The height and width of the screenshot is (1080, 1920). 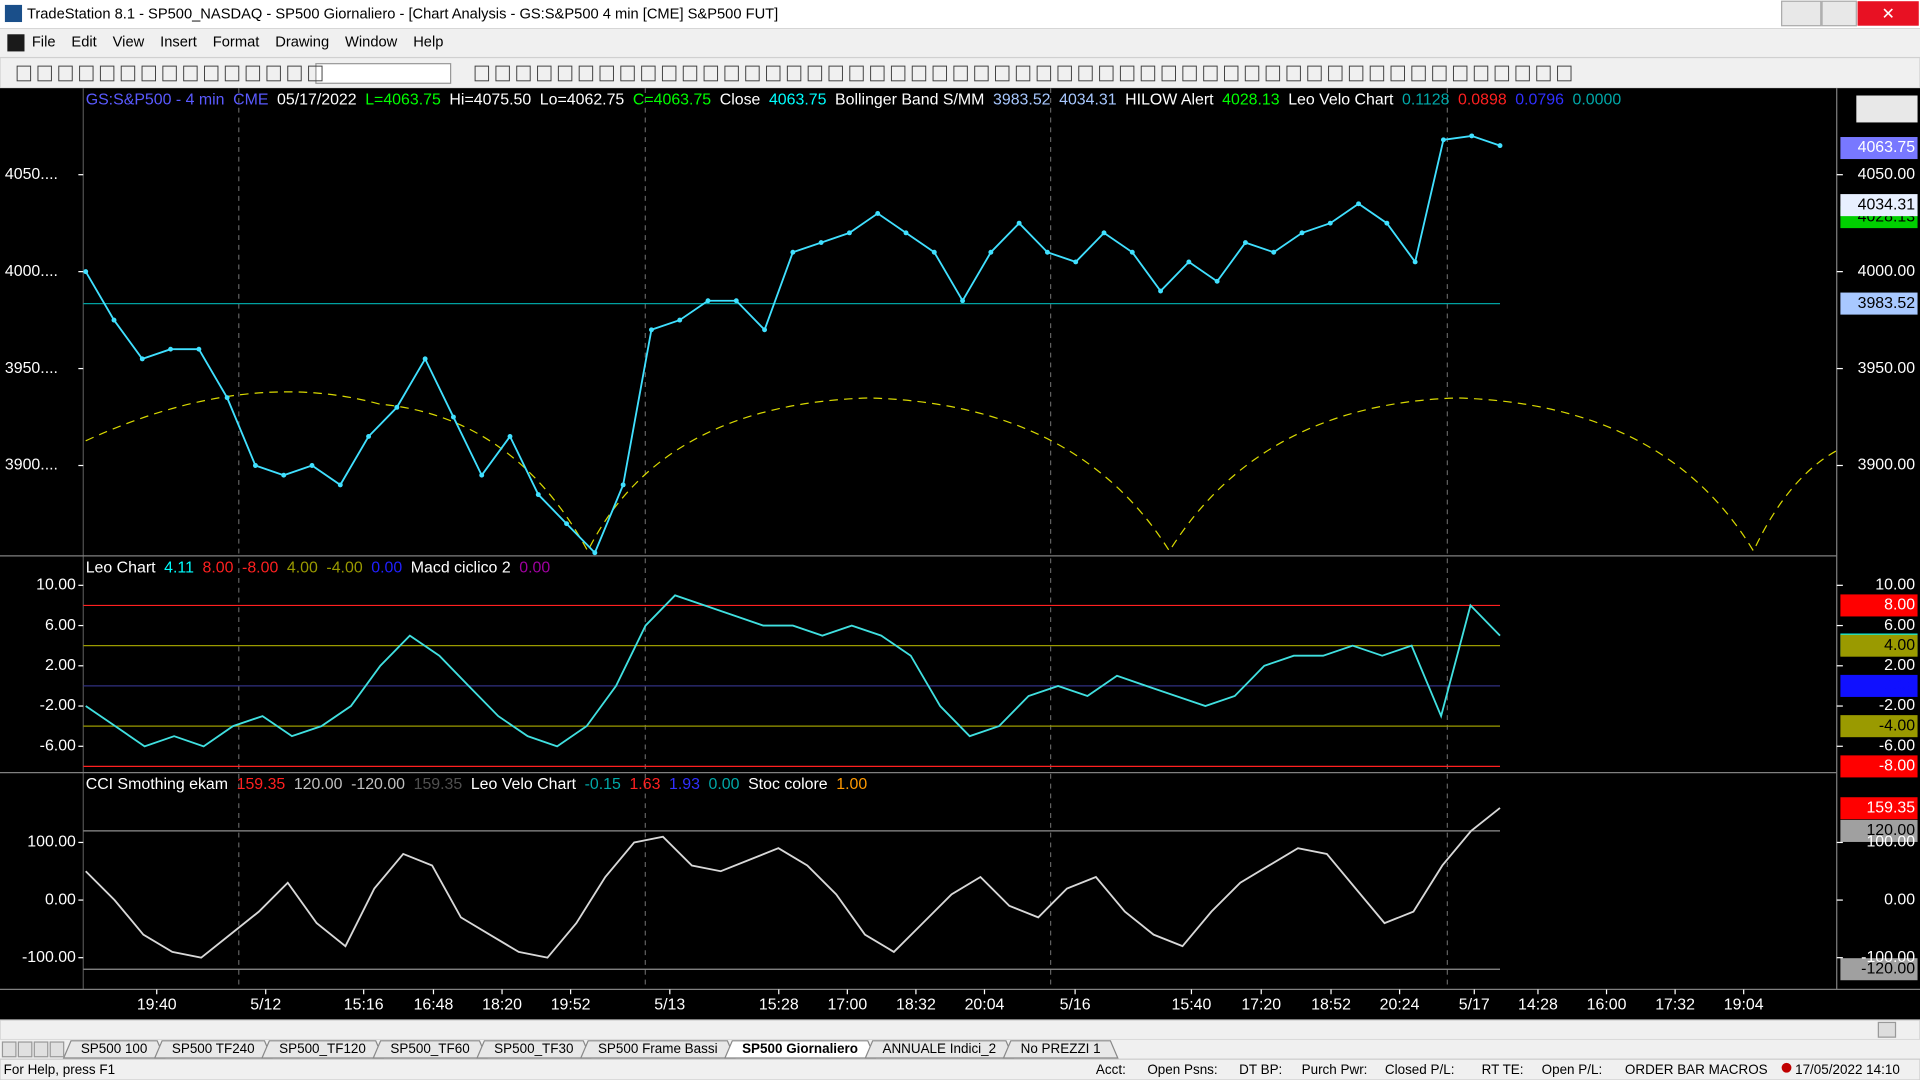 What do you see at coordinates (44, 43) in the screenshot?
I see `menu-item: File` at bounding box center [44, 43].